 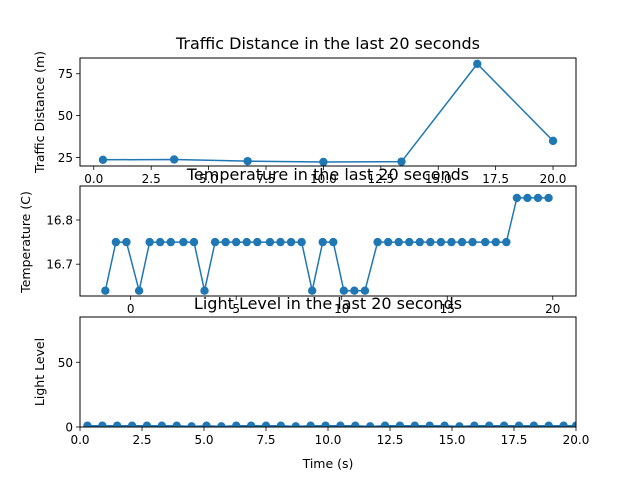 What do you see at coordinates (65, 158) in the screenshot?
I see `traffic-y-tick-label: 25` at bounding box center [65, 158].